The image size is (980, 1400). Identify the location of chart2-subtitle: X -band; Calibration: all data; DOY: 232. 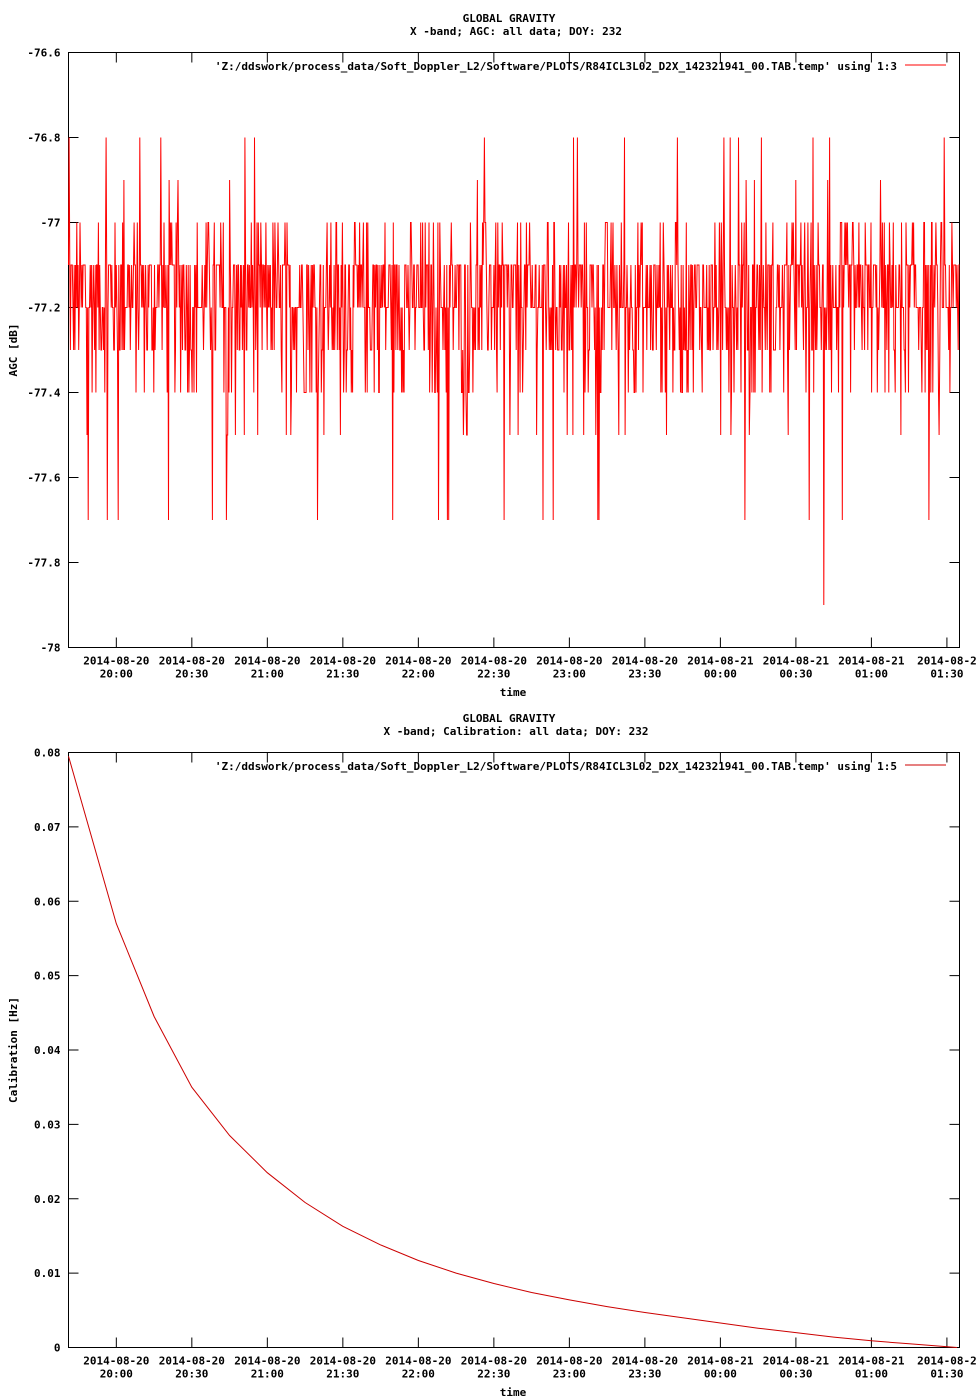
(516, 731).